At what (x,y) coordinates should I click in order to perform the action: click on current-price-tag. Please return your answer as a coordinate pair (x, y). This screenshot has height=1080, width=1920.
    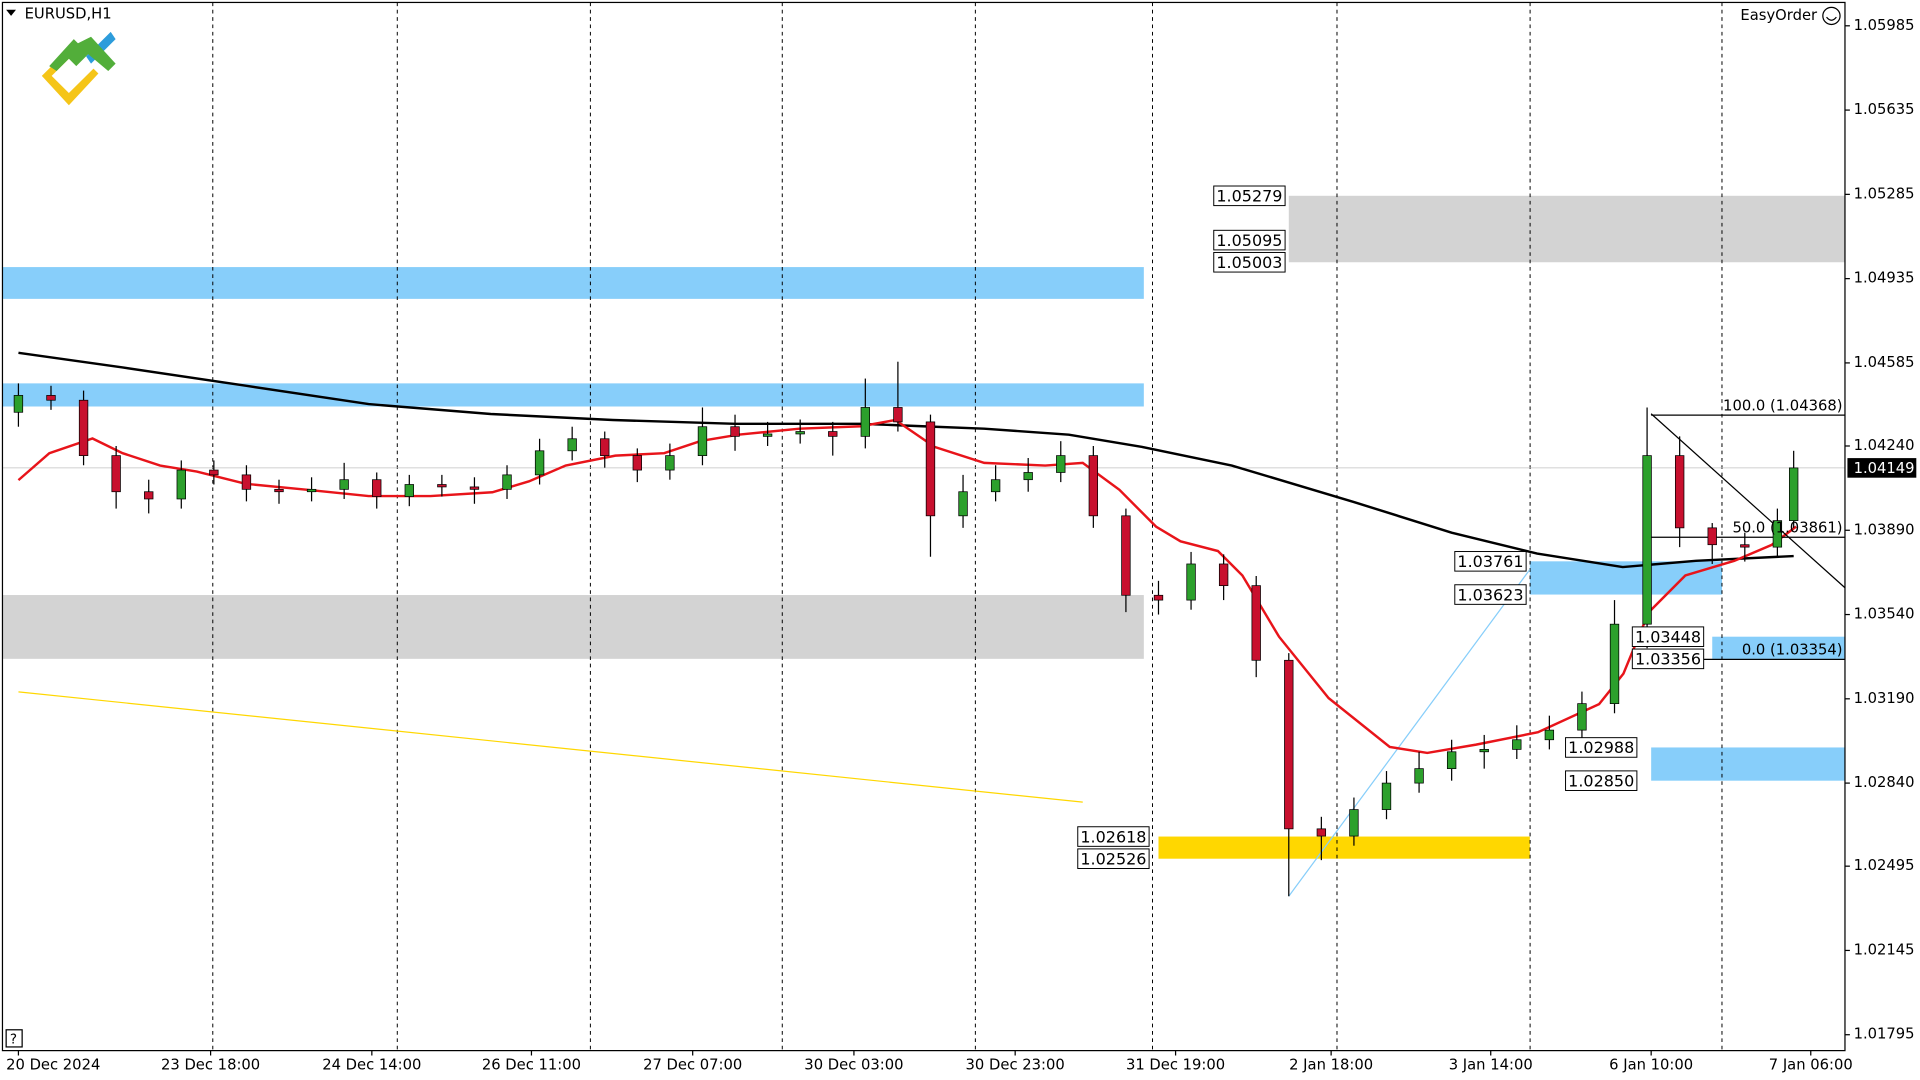
    Looking at the image, I should click on (1882, 468).